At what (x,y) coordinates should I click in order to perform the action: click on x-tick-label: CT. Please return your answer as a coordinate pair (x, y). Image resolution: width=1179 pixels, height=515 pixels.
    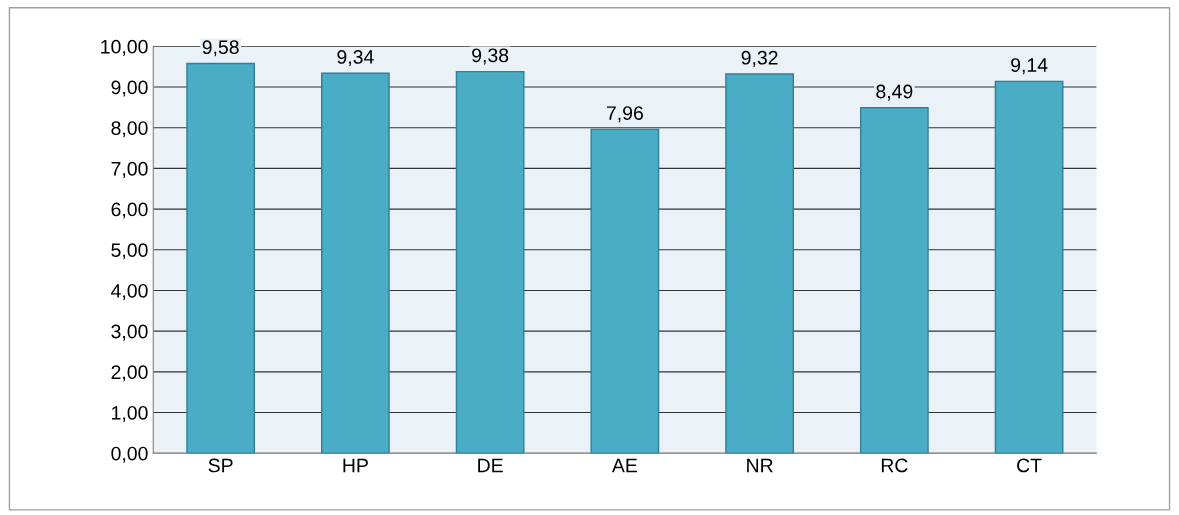
    Looking at the image, I should click on (1029, 465).